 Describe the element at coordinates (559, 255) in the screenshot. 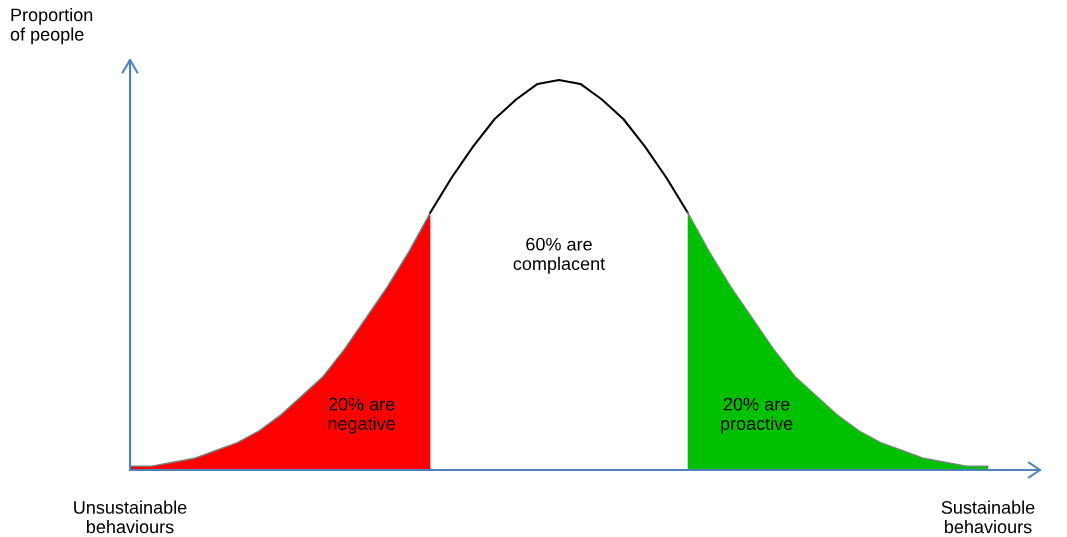

I see `annotation: 60% are complacent` at that location.